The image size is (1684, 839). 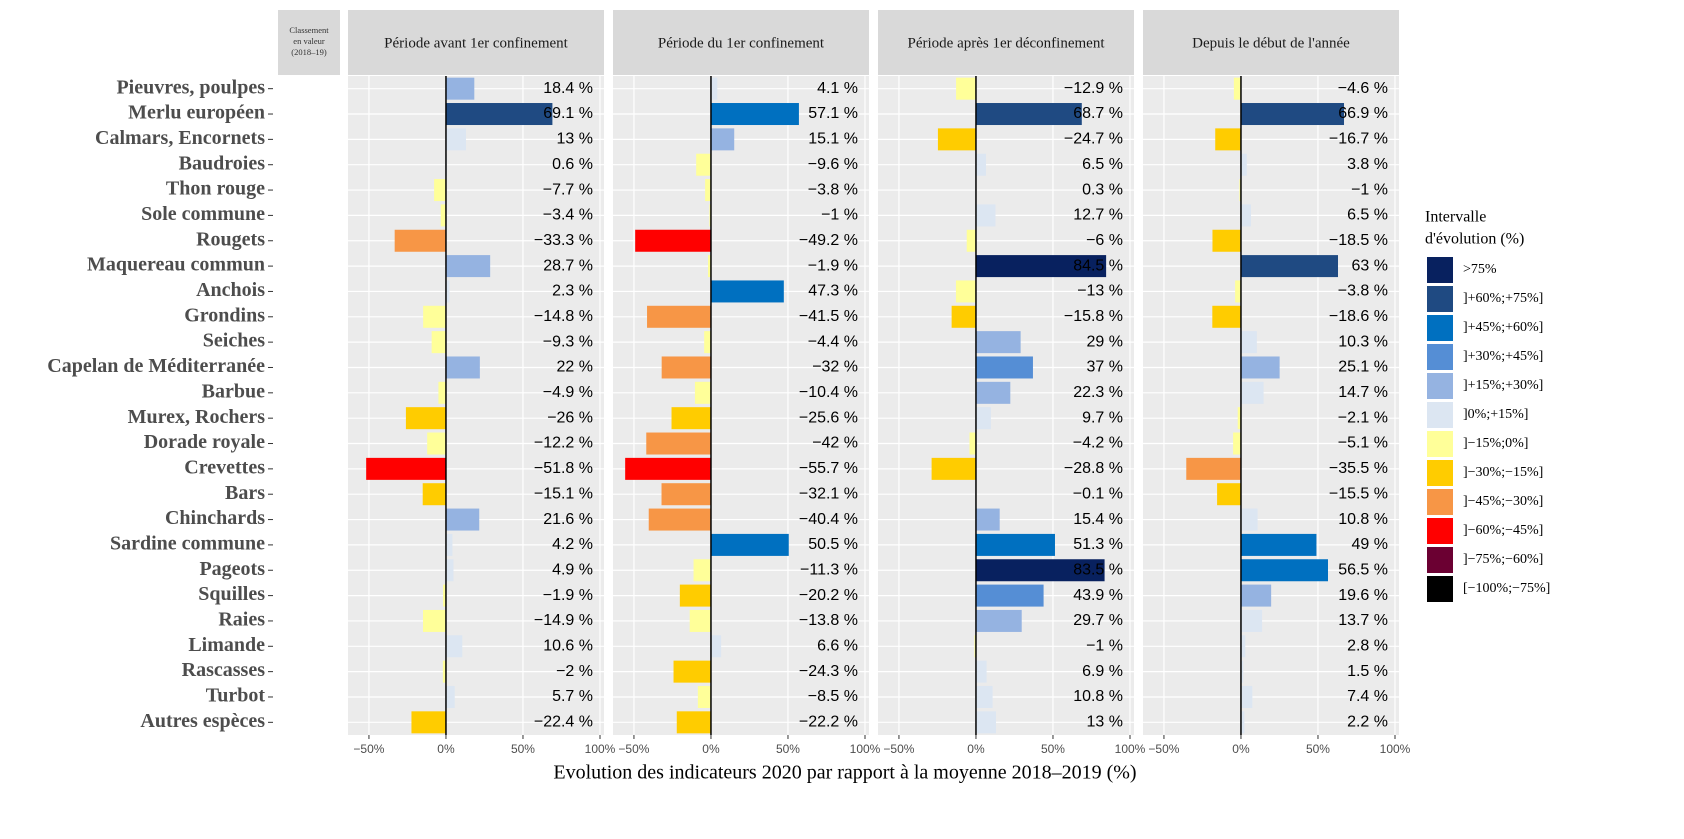 What do you see at coordinates (1367, 164) in the screenshot?
I see `value-label: 3.8 %` at bounding box center [1367, 164].